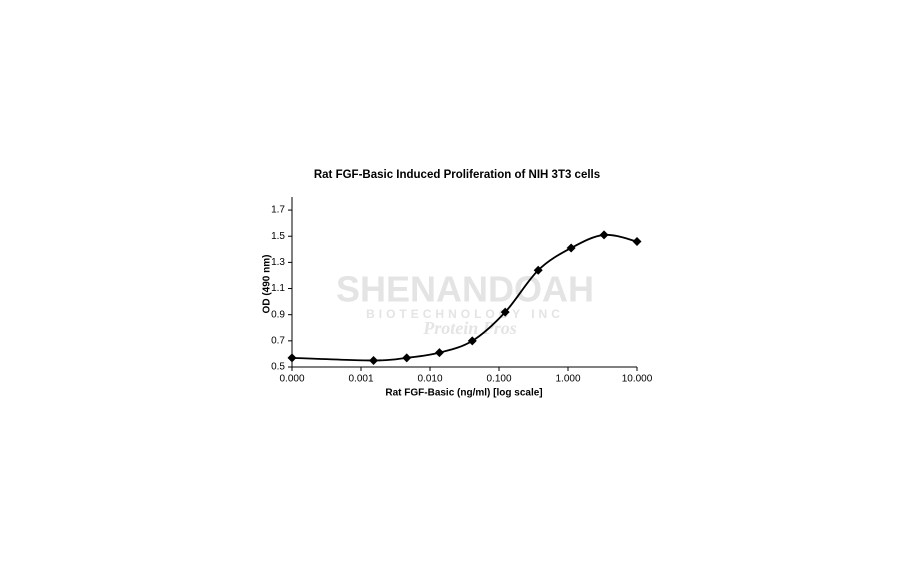 The height and width of the screenshot is (562, 912). What do you see at coordinates (278, 236) in the screenshot?
I see `y-tick-label: 1.5` at bounding box center [278, 236].